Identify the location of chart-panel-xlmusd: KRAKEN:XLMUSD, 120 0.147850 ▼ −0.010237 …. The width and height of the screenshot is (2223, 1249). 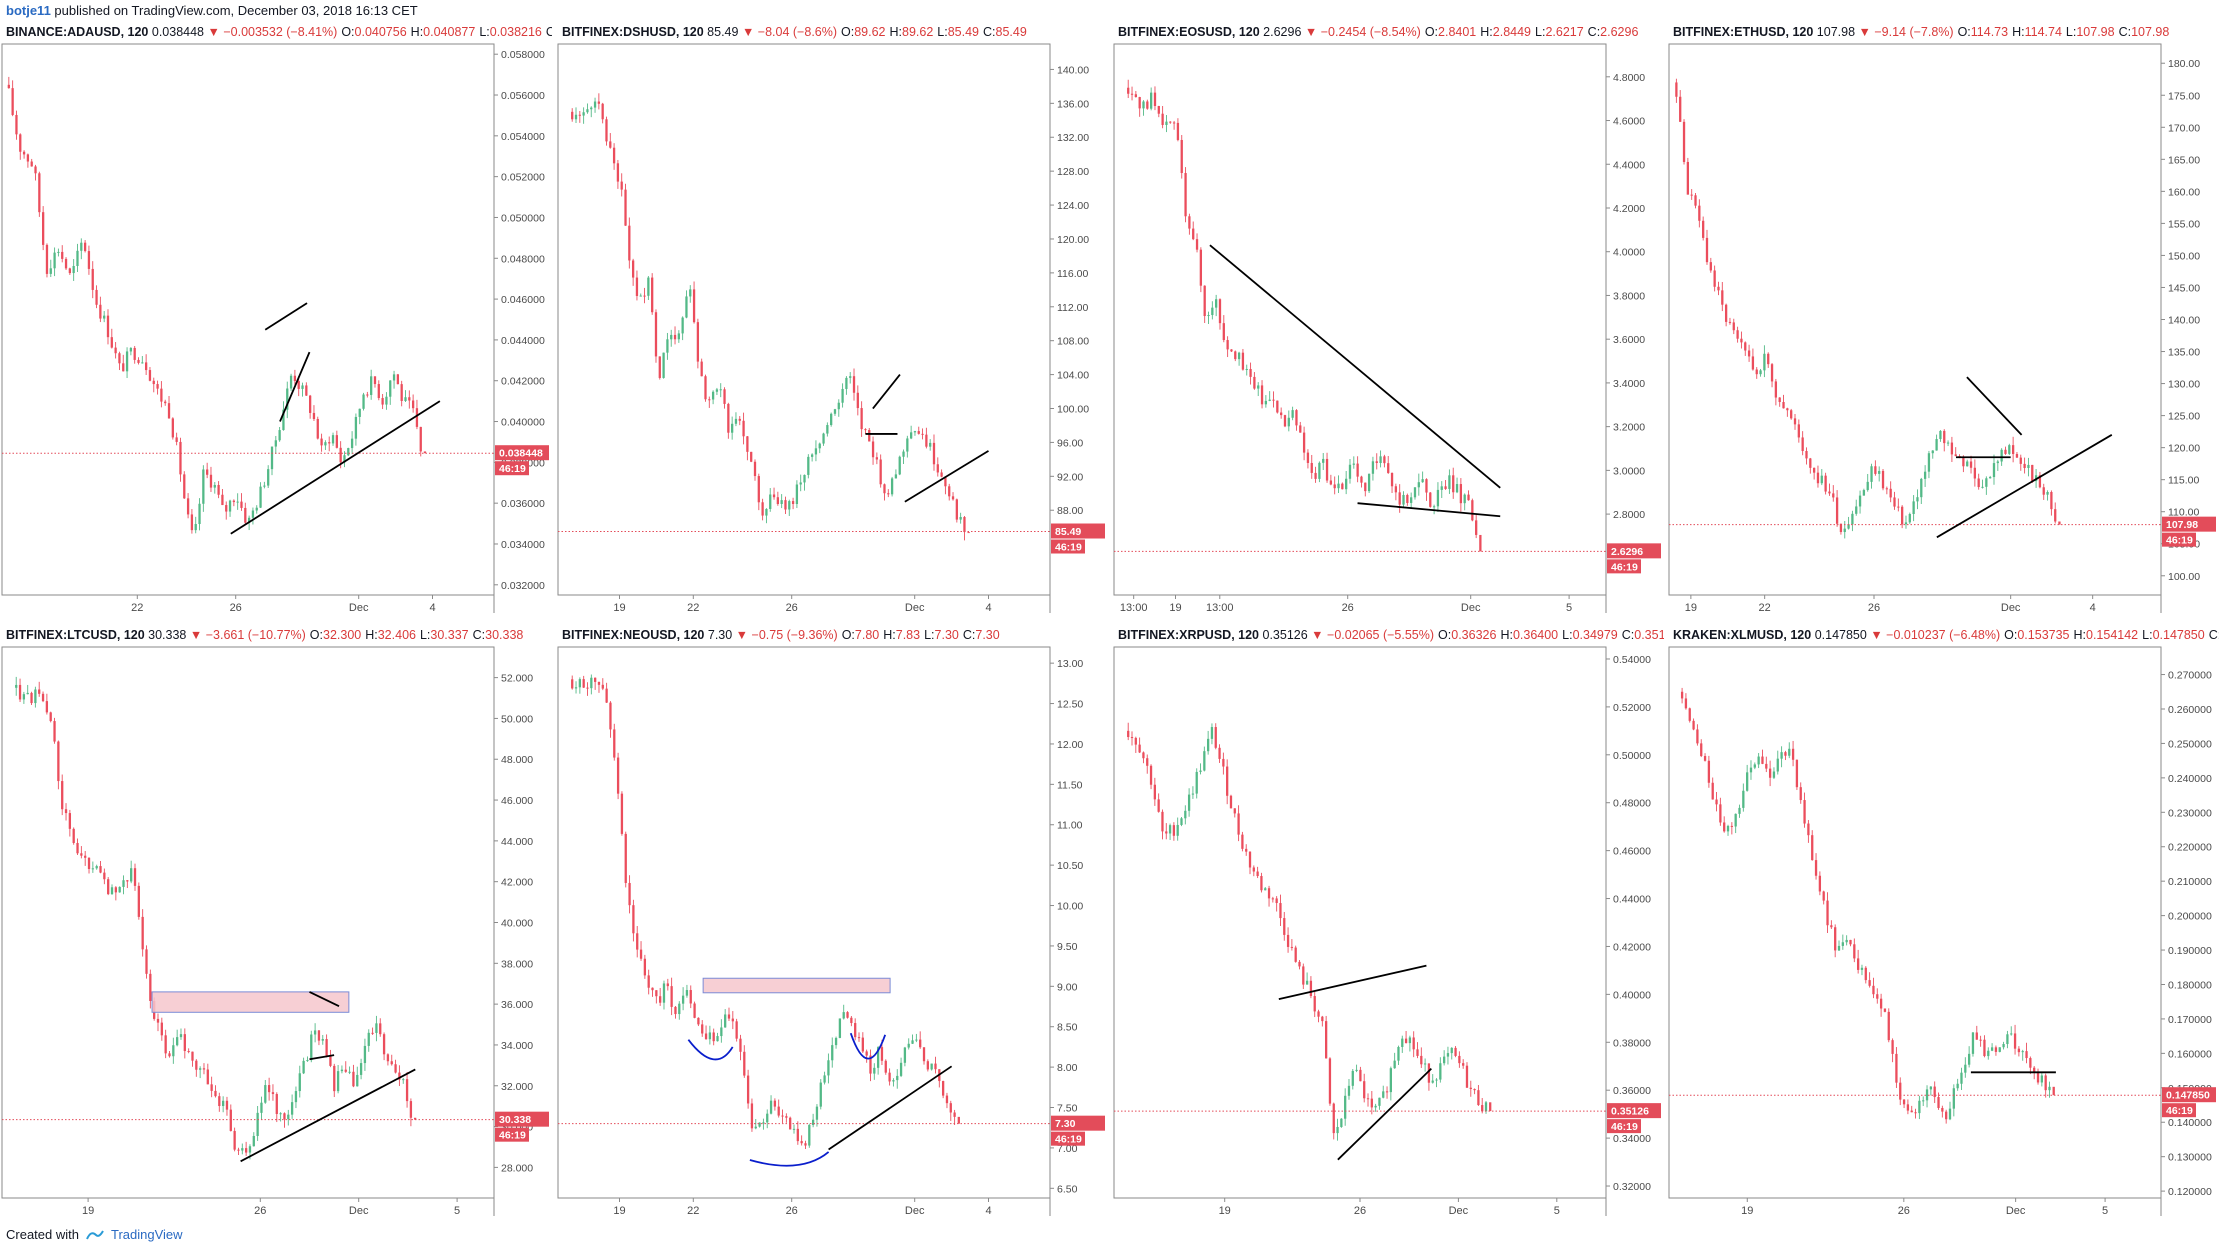
(1943, 922).